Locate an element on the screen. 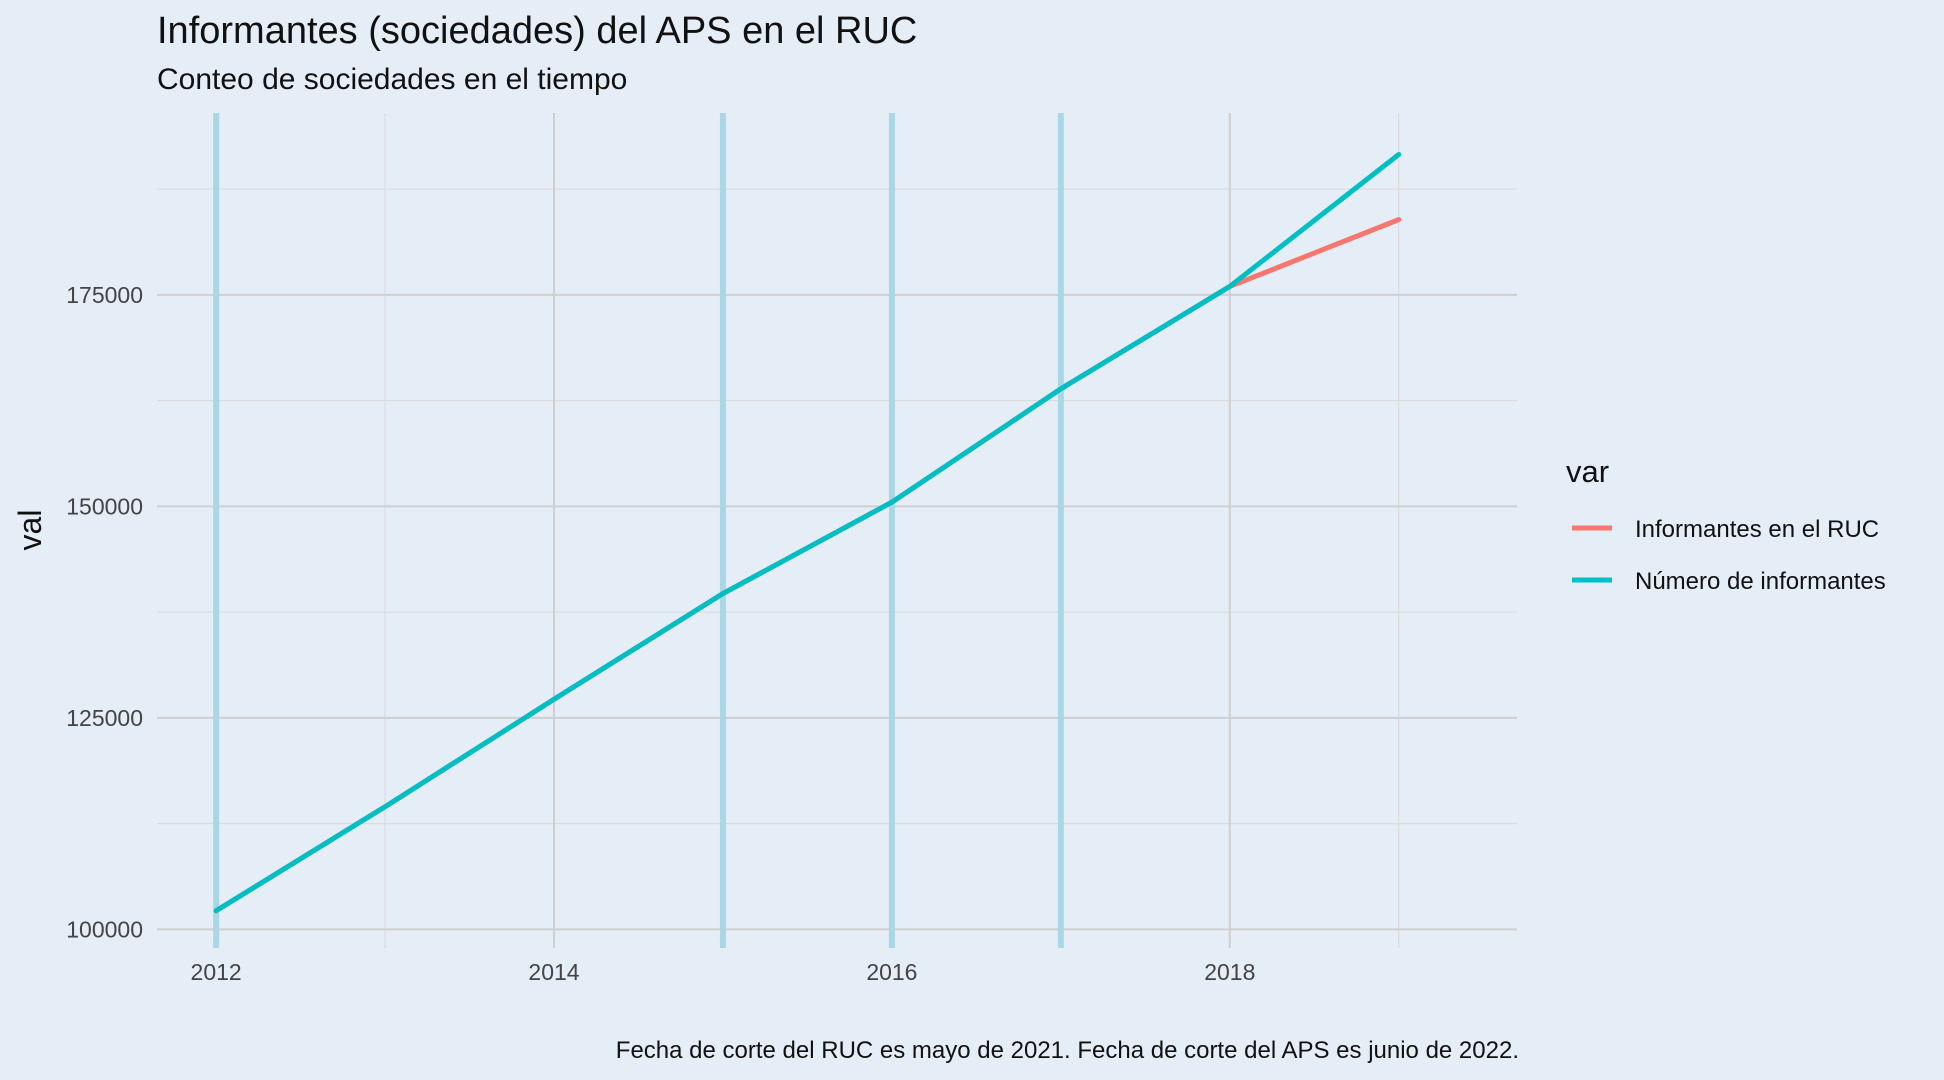  legend-label-numero-informantes: Número de informantes is located at coordinates (1760, 581).